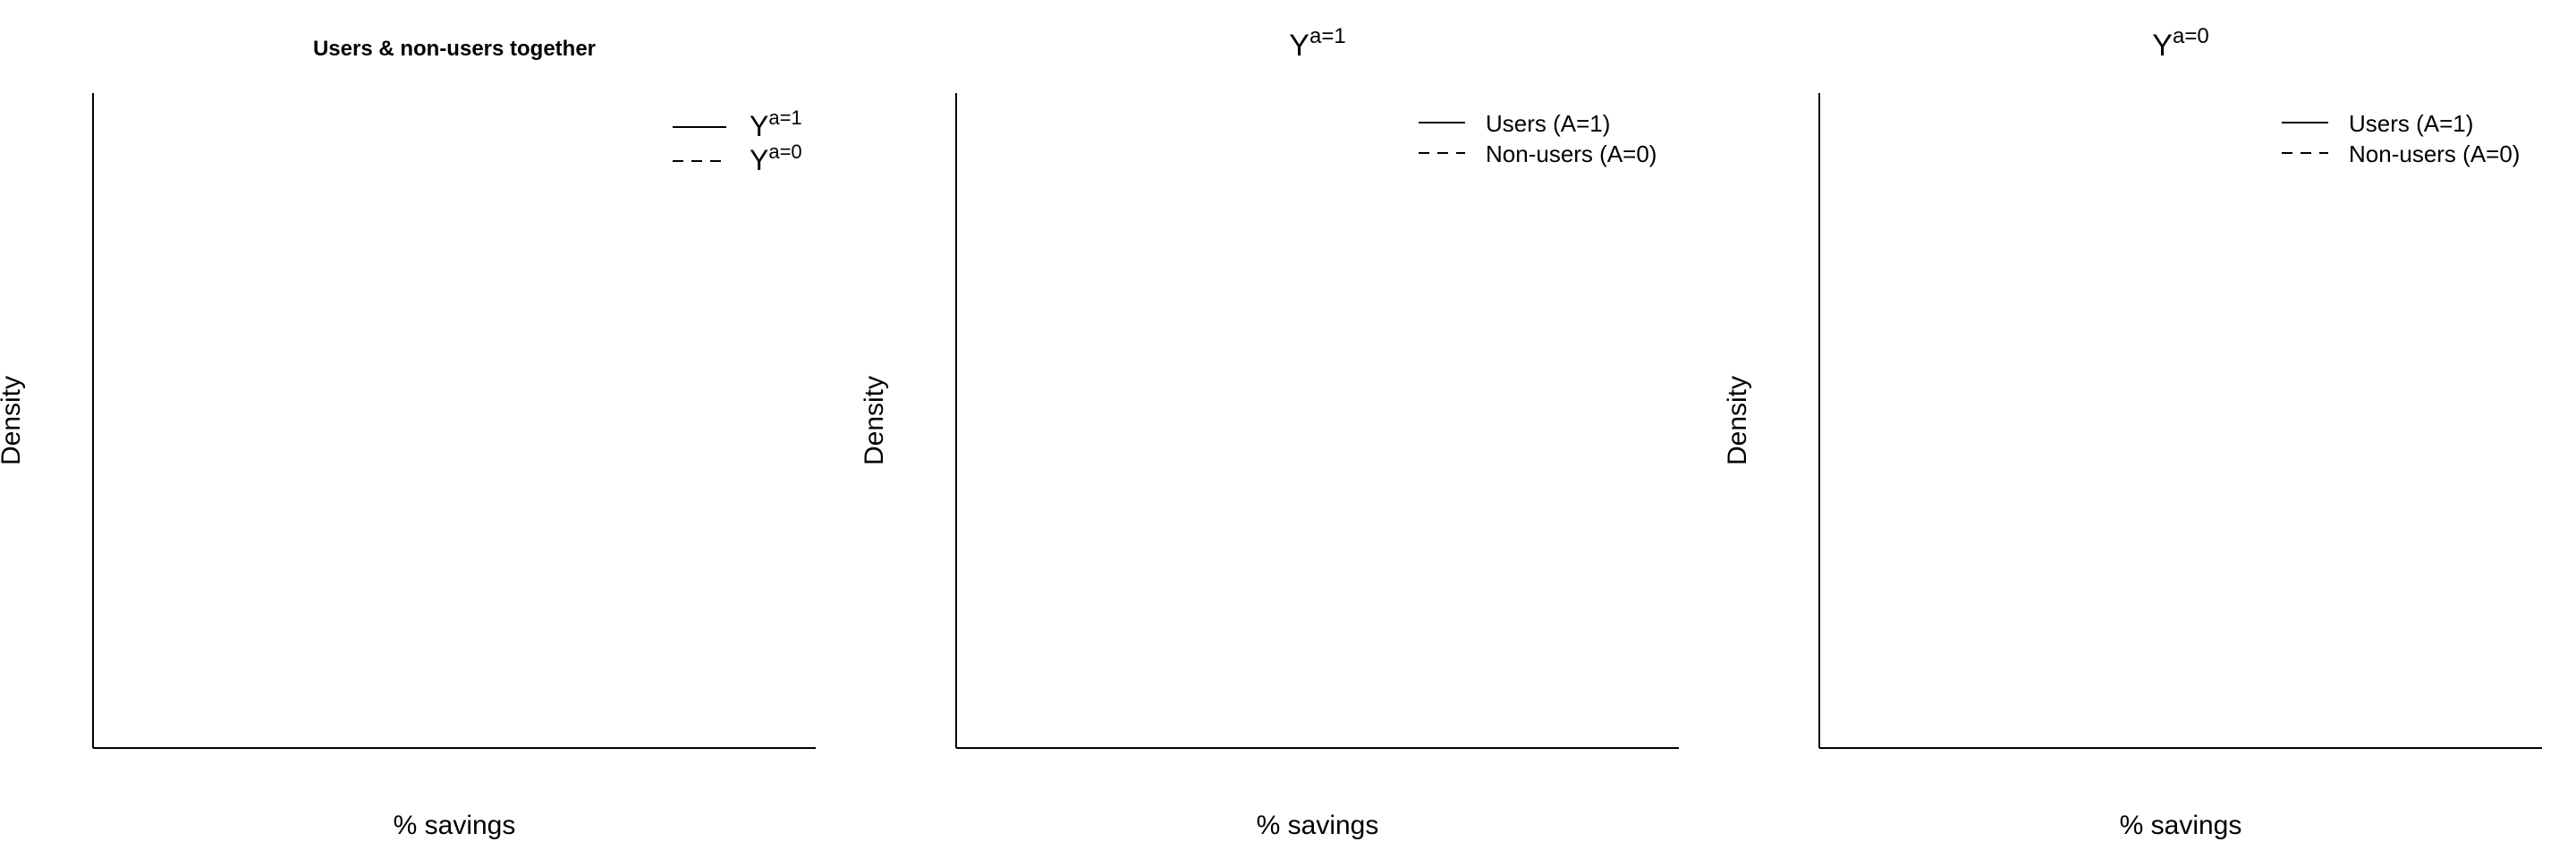  Describe the element at coordinates (784, 151) in the screenshot. I see `legend-label-superscript: a=0` at that location.